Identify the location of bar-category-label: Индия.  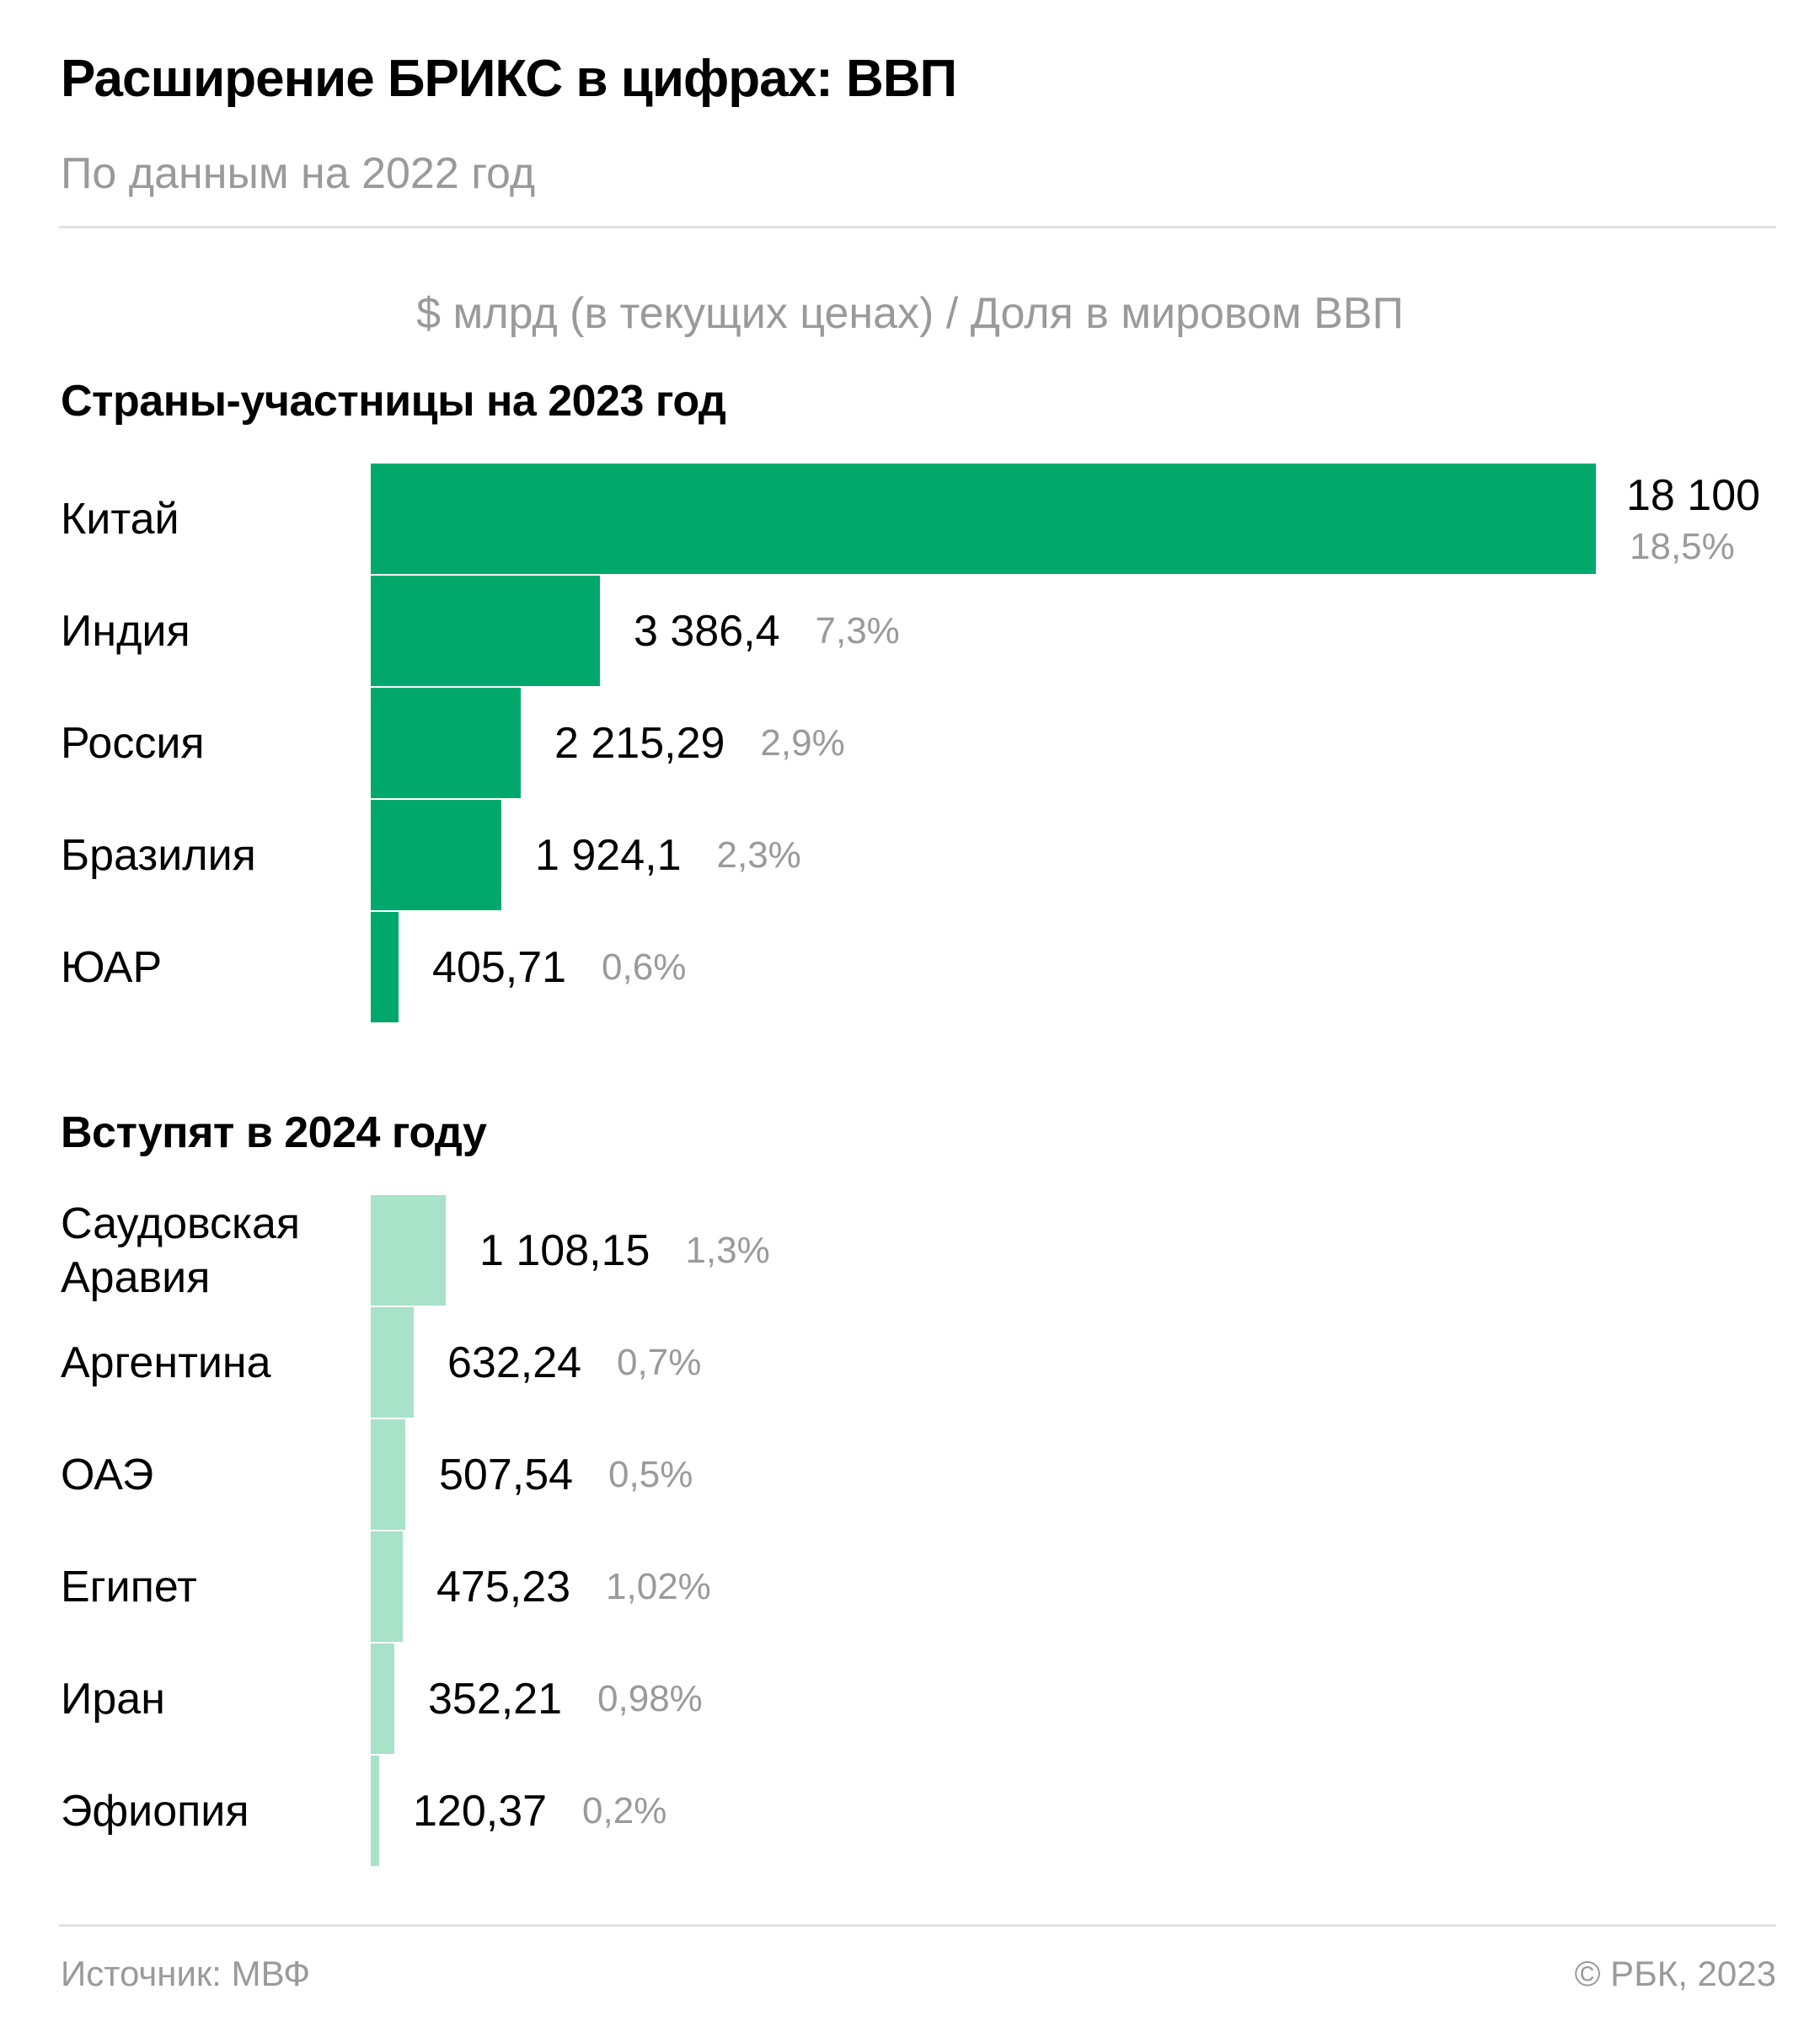
(125, 631).